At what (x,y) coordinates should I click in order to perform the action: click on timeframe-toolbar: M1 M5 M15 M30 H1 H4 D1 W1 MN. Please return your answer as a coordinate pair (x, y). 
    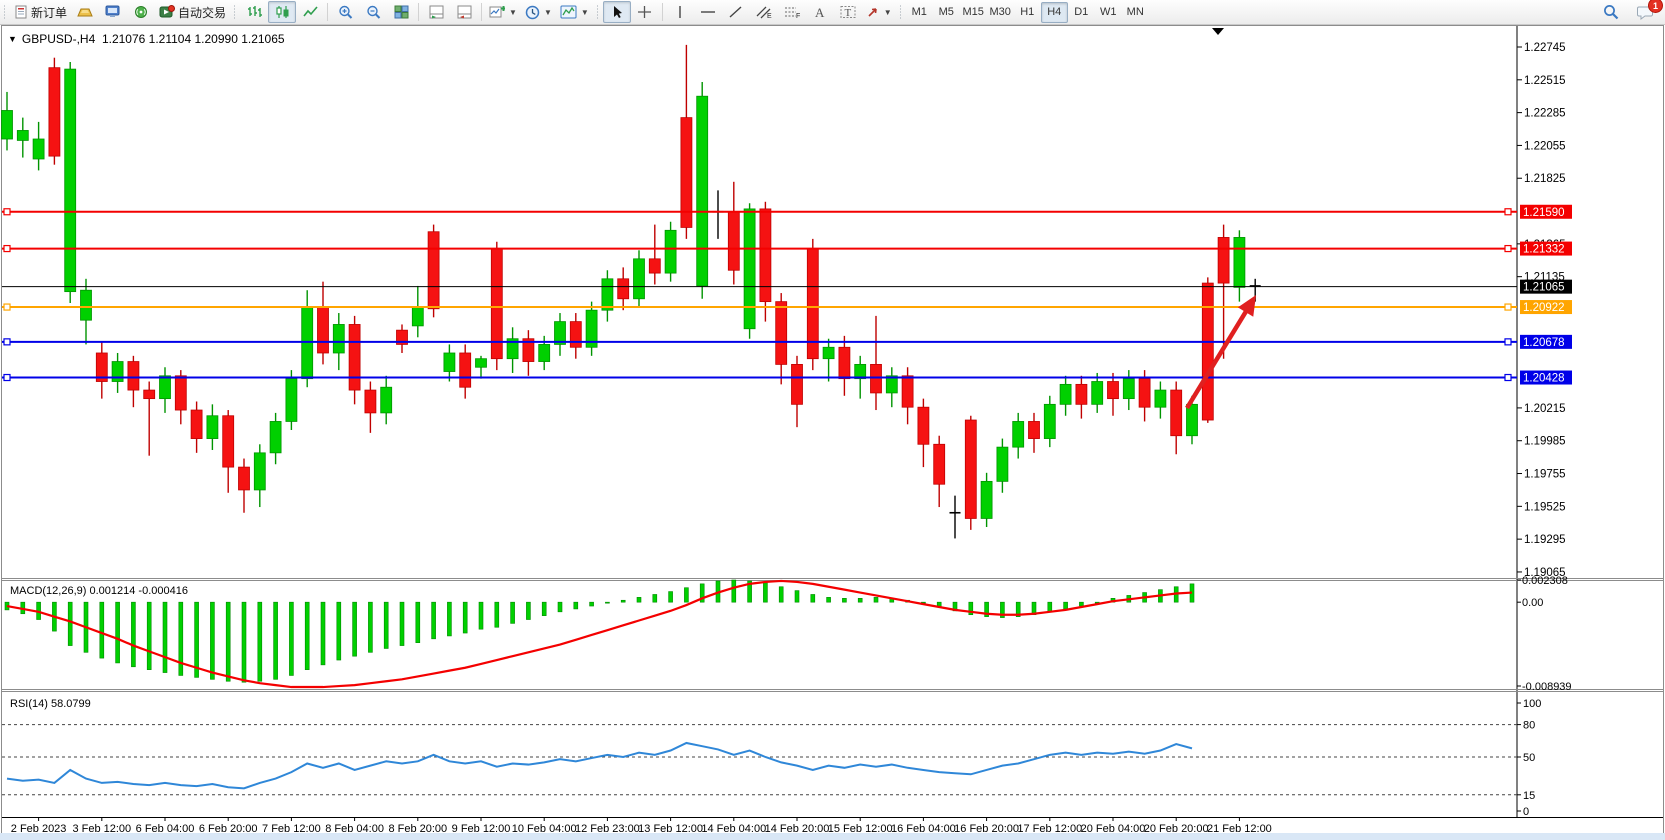
    Looking at the image, I should click on (1027, 12).